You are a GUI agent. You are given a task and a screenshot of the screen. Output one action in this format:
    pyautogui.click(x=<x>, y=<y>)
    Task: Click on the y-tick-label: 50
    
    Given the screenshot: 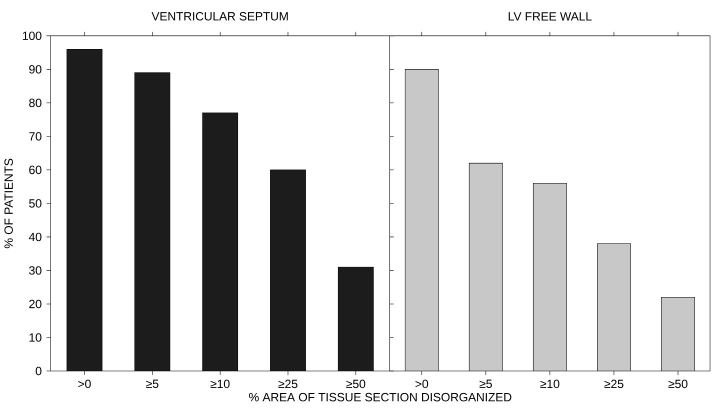 What is the action you would take?
    pyautogui.click(x=35, y=203)
    